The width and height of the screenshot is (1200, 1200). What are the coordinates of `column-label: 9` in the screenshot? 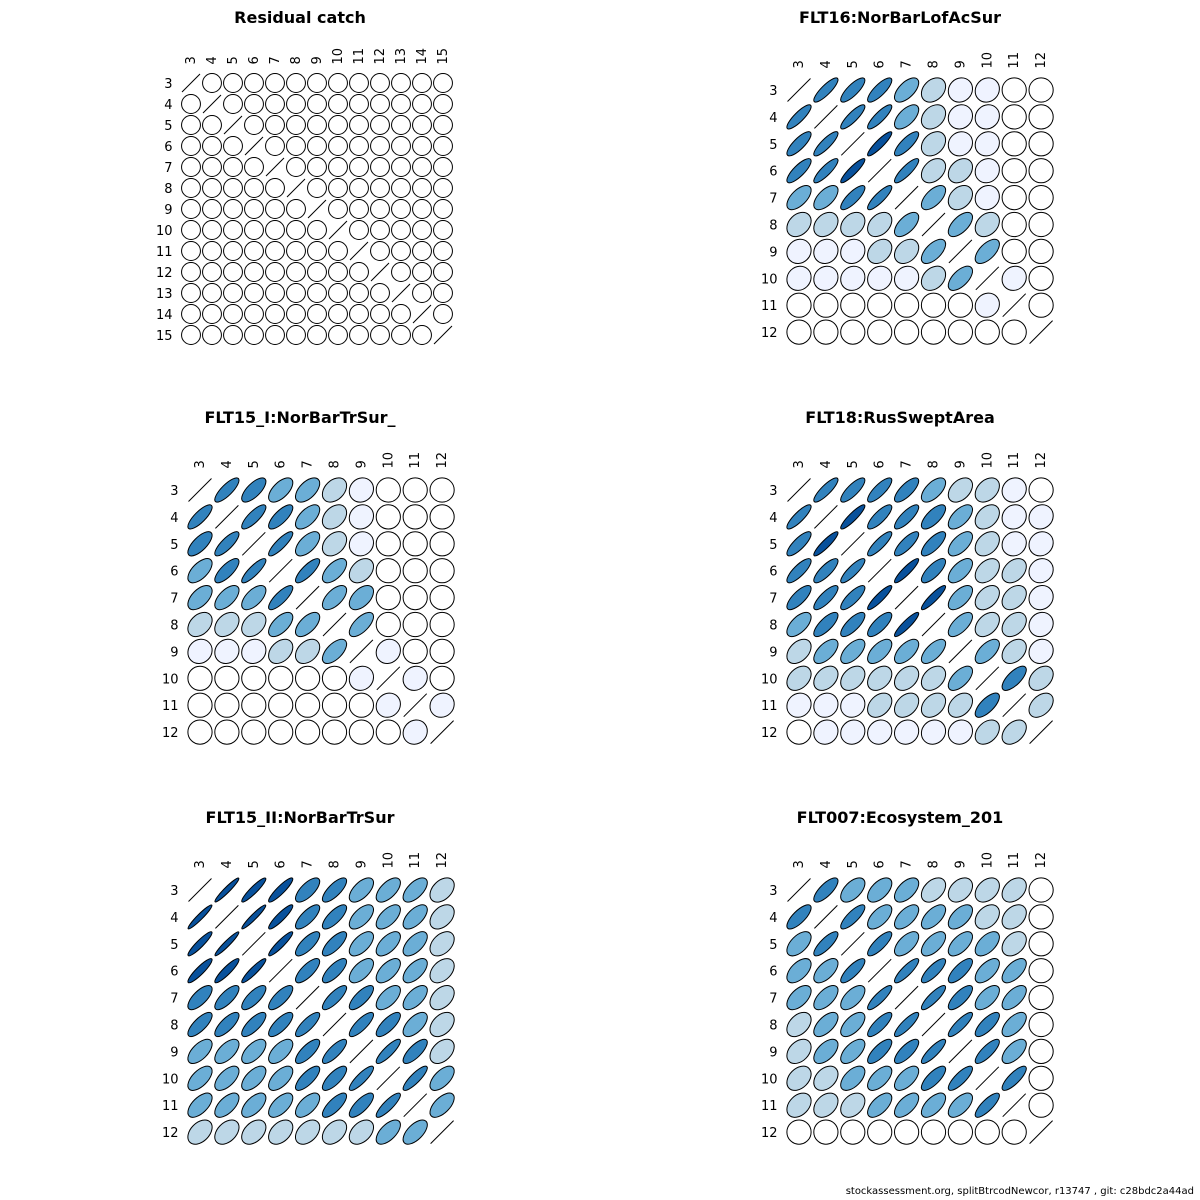 It's located at (960, 464).